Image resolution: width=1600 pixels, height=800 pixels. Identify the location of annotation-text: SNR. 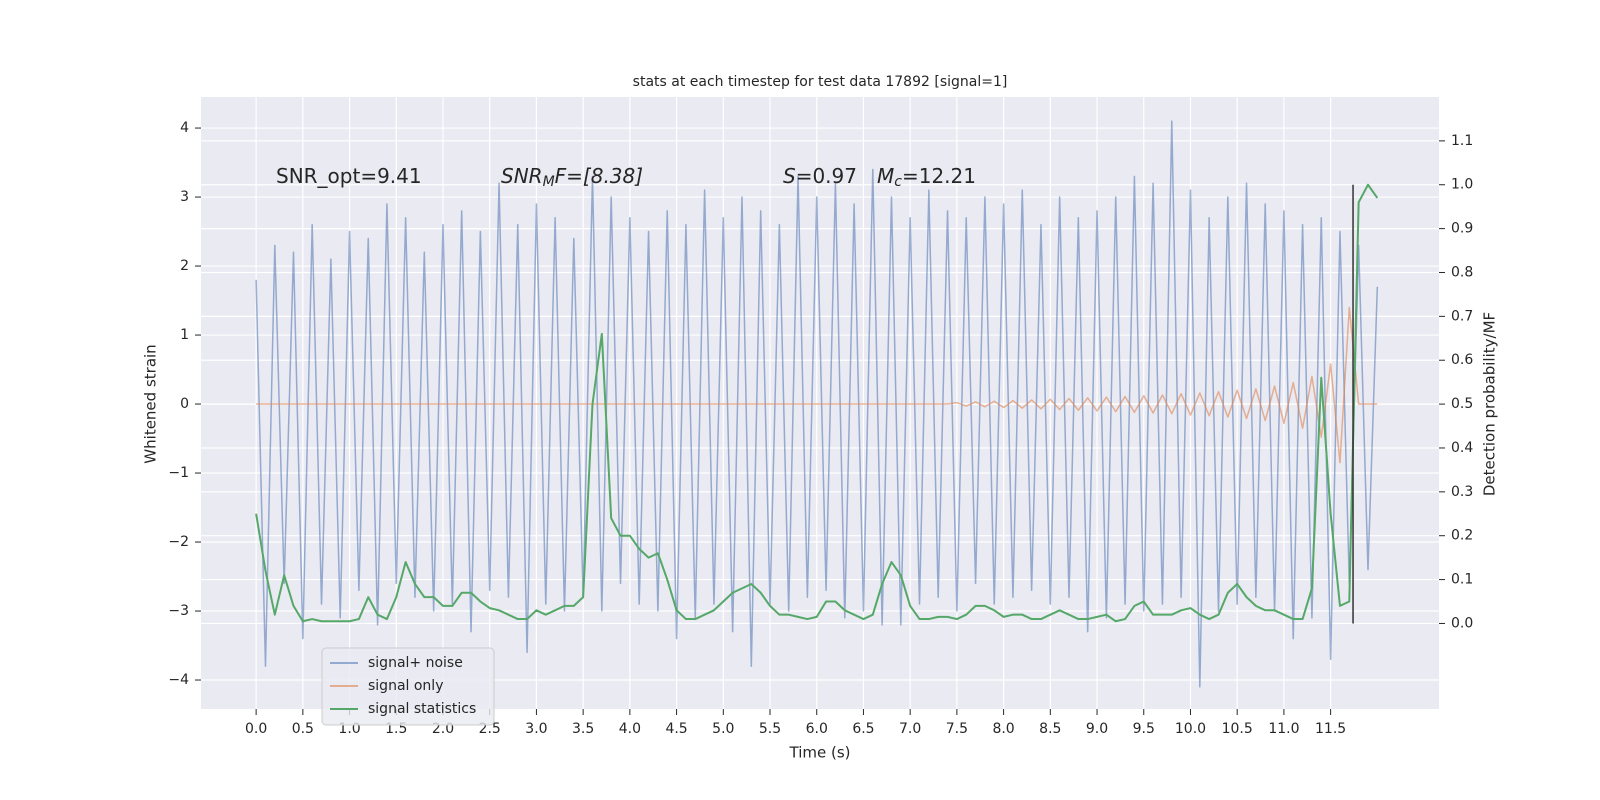
(522, 176).